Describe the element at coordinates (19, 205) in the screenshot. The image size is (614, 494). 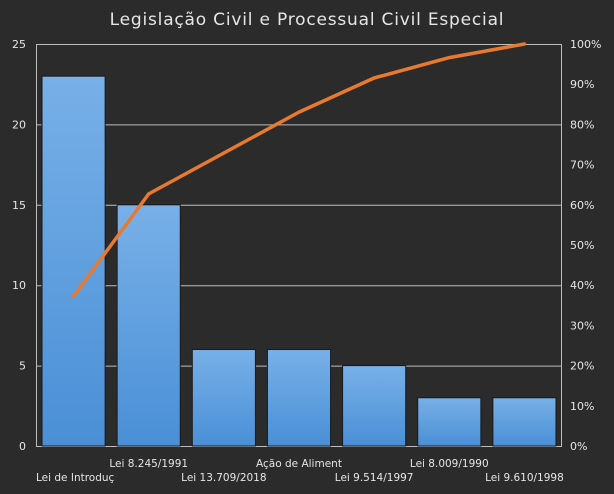
I see `left-tick-label: 15` at that location.